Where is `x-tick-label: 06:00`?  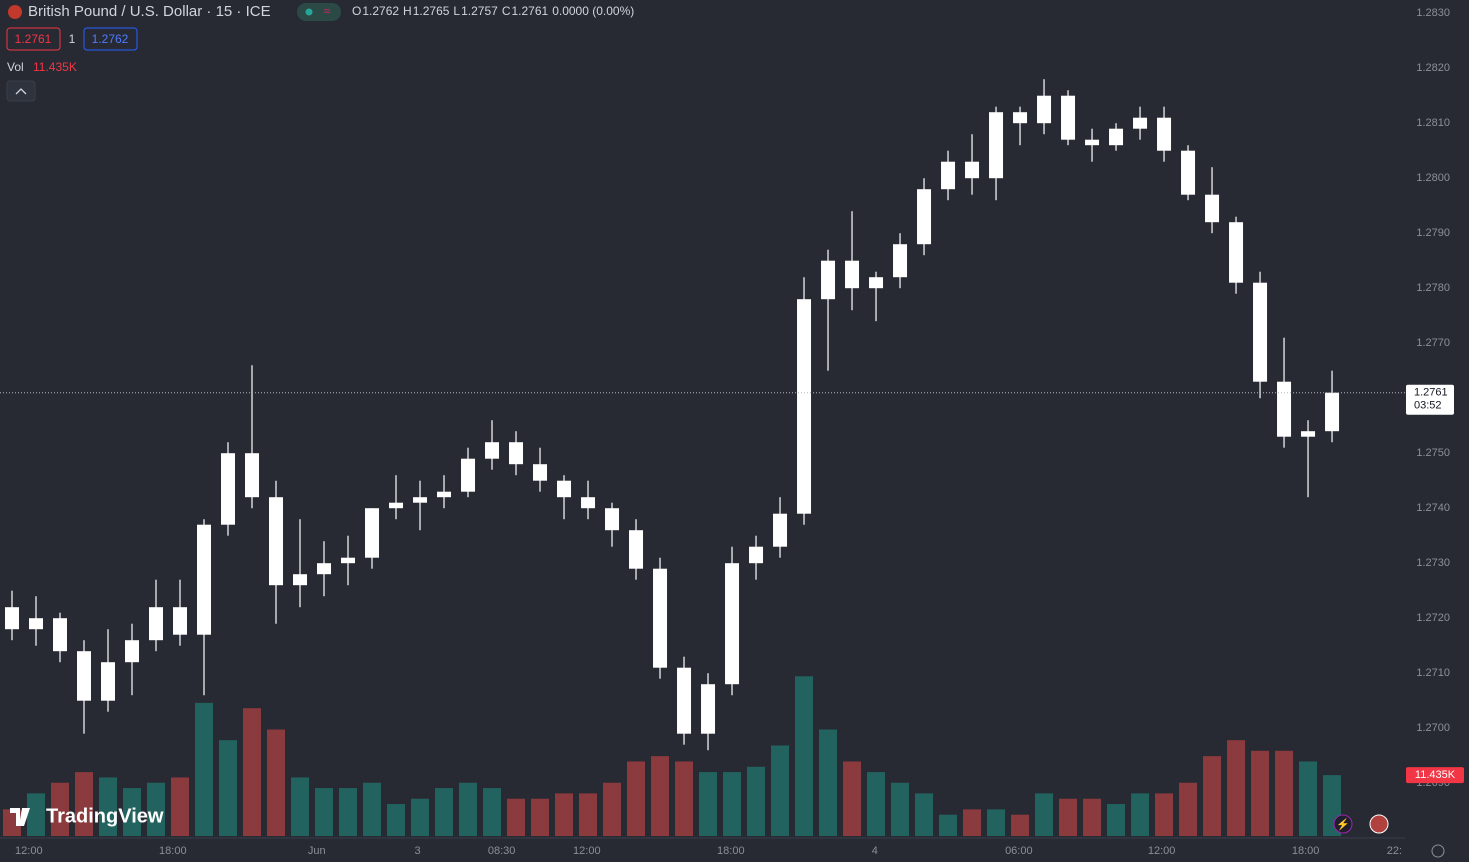
x-tick-label: 06:00 is located at coordinates (1019, 851).